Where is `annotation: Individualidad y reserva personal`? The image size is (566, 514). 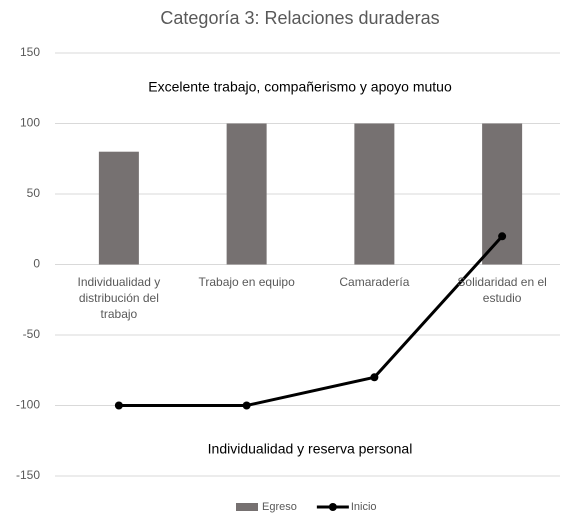
annotation: Individualidad y reserva personal is located at coordinates (310, 449).